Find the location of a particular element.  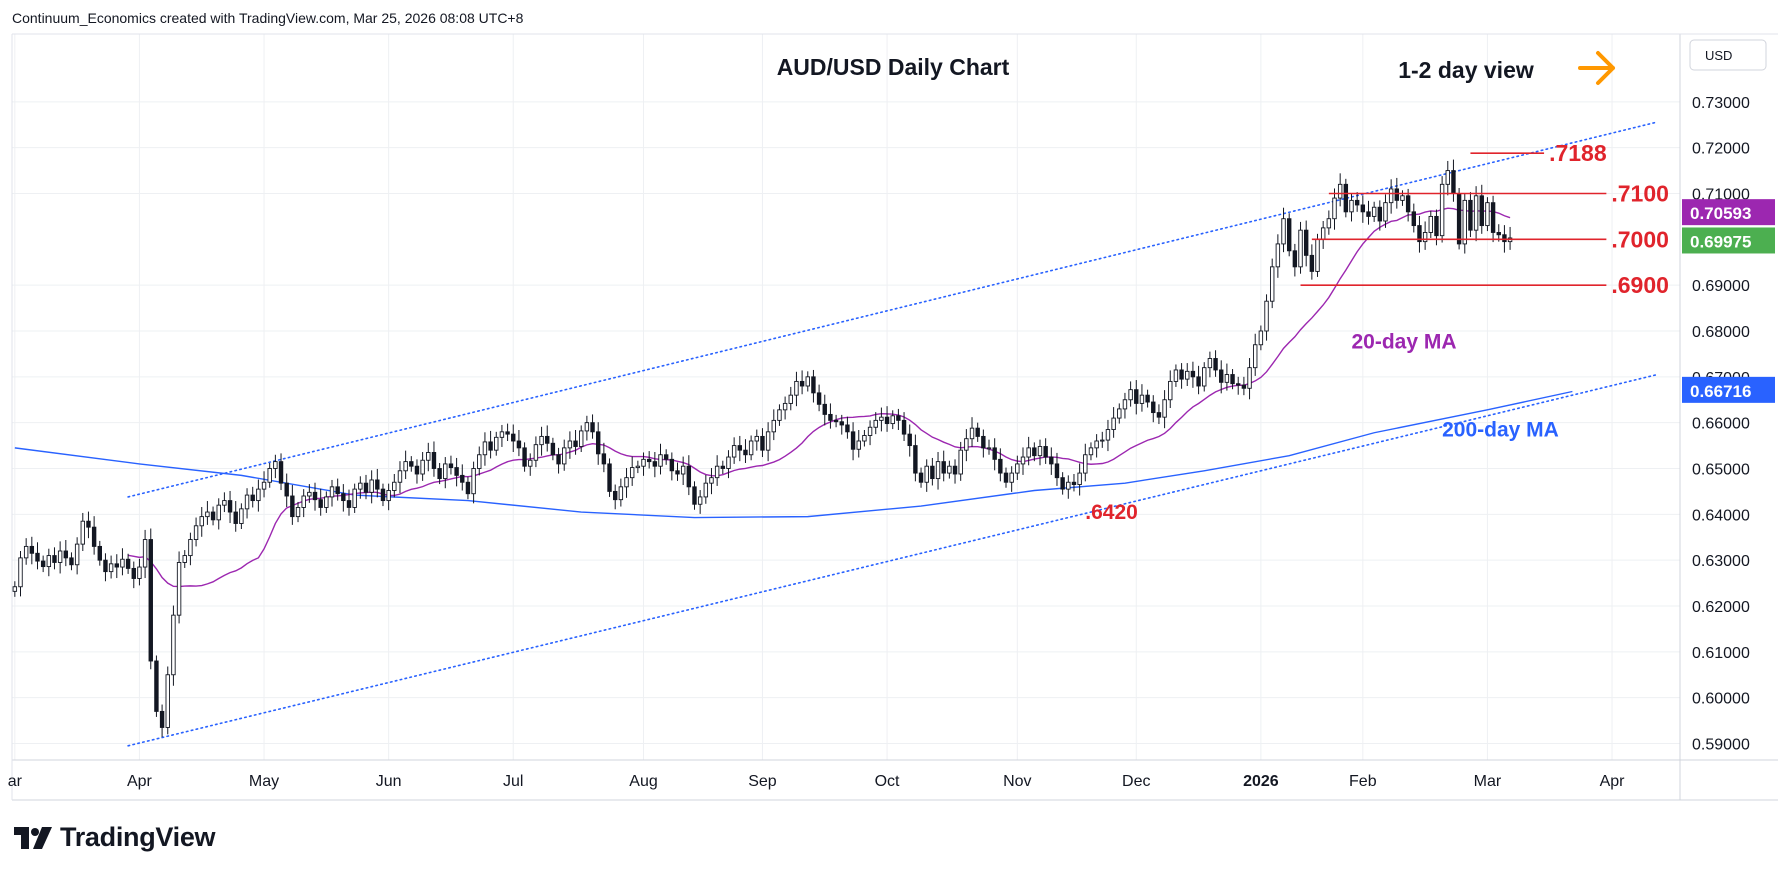

y-tick-label: 0.63000 is located at coordinates (1721, 561).